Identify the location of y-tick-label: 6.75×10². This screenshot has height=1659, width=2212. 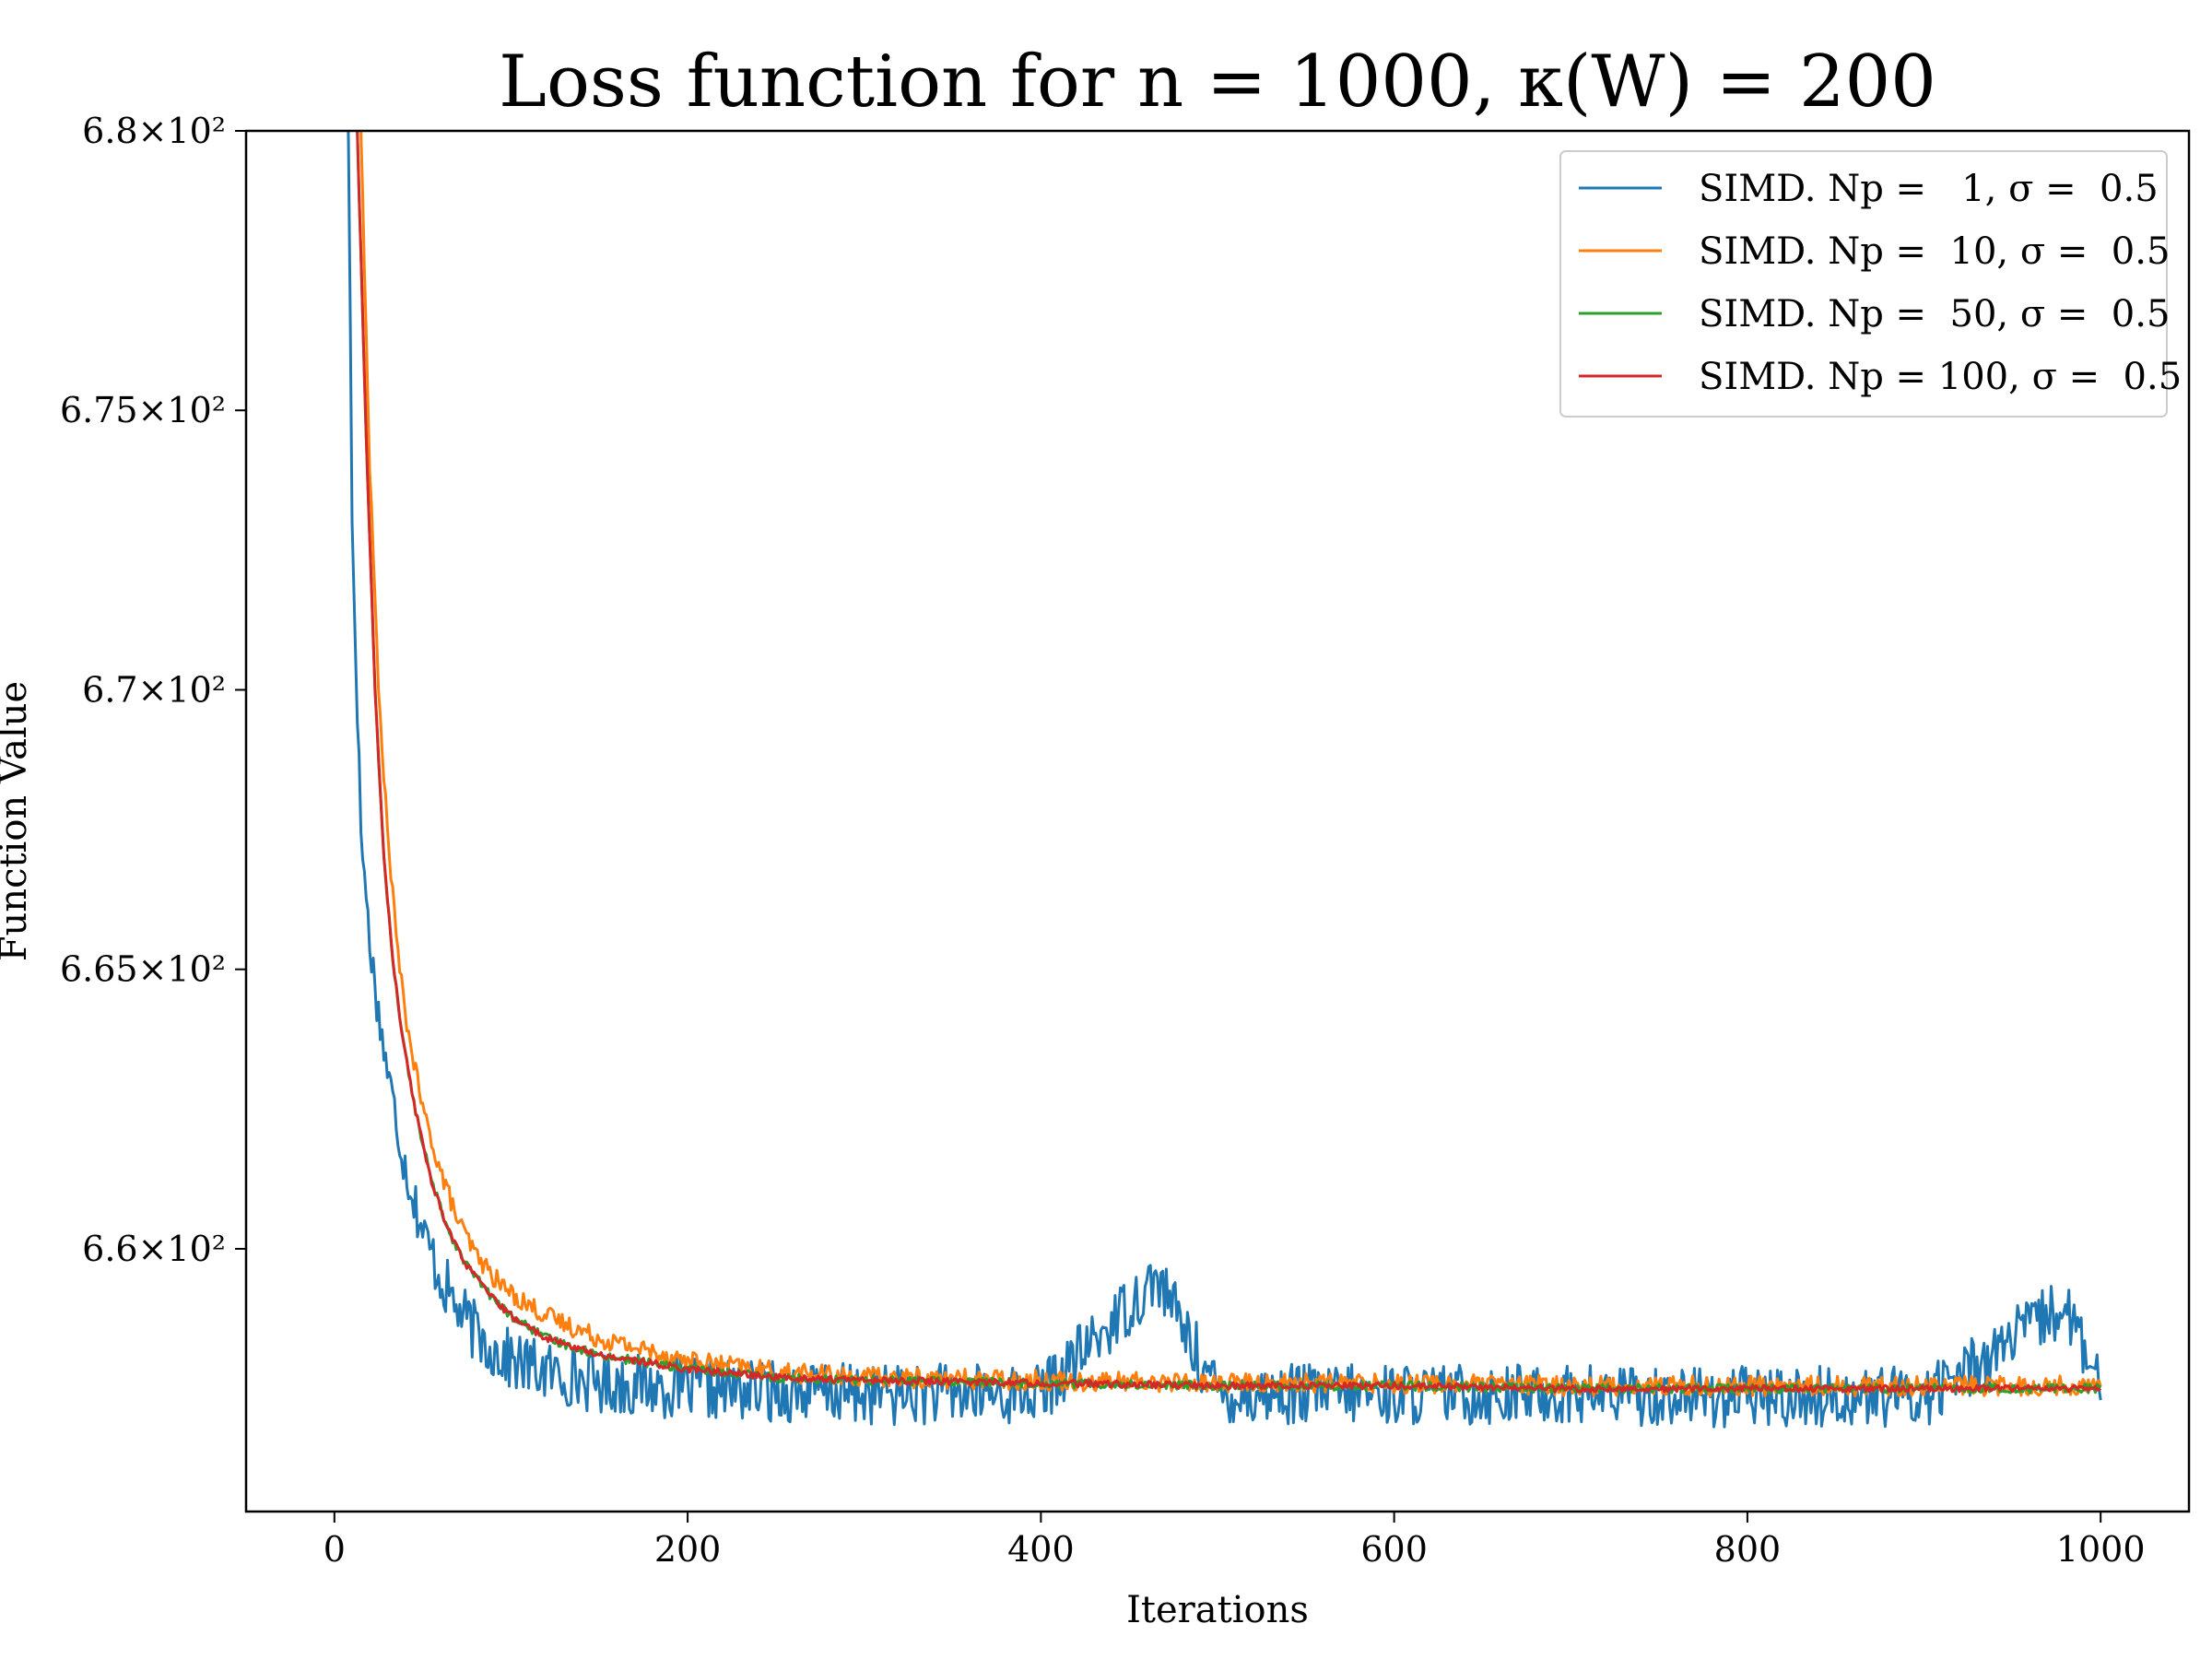
(143, 410).